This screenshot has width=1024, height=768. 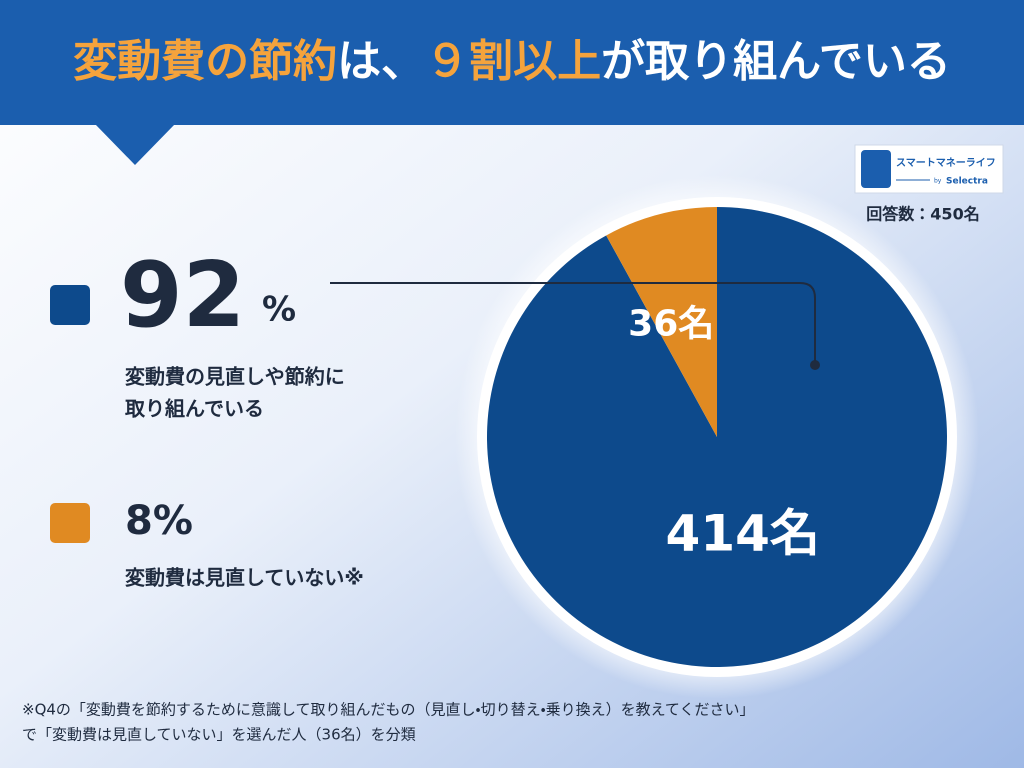 What do you see at coordinates (244, 578) in the screenshot?
I see `legend-label: 変動費は見直していない※` at bounding box center [244, 578].